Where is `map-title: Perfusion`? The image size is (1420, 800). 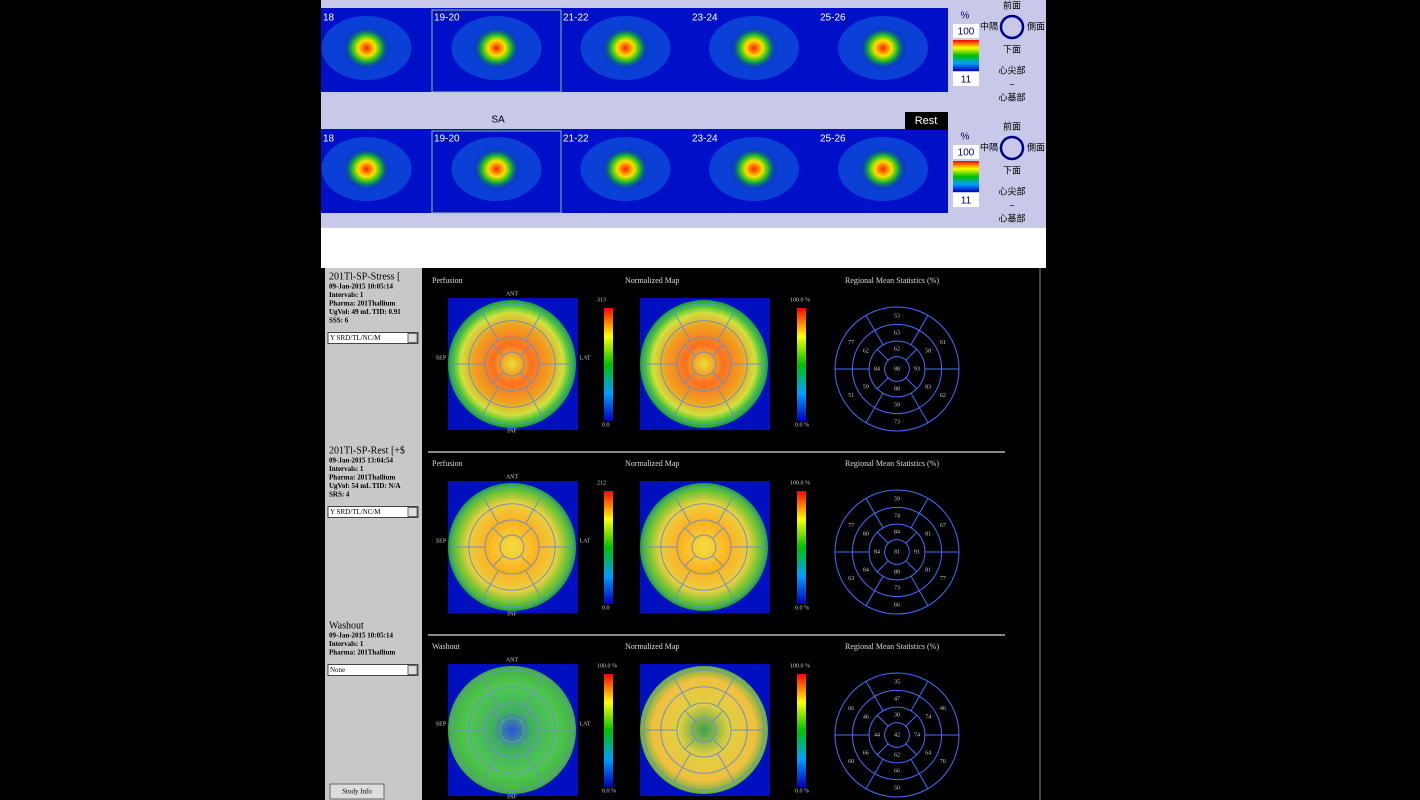
map-title: Perfusion is located at coordinates (447, 463).